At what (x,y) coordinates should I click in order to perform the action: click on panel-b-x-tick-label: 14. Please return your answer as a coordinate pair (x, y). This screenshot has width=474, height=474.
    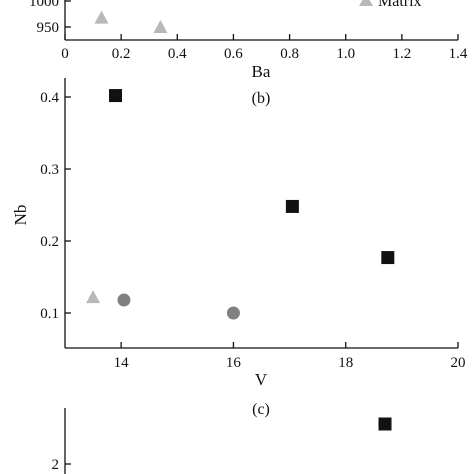
    Looking at the image, I should click on (122, 363).